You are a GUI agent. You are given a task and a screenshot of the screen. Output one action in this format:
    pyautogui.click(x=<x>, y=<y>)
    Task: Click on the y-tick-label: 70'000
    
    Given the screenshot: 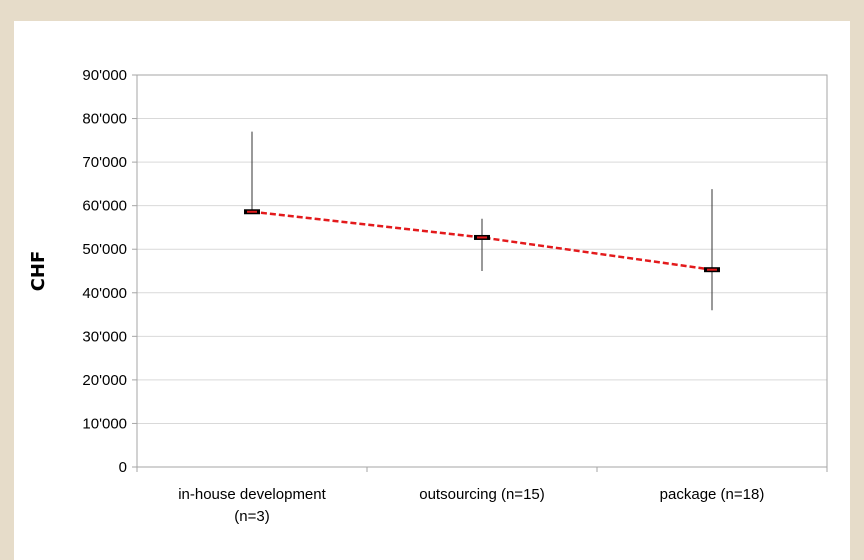 What is the action you would take?
    pyautogui.click(x=104, y=162)
    